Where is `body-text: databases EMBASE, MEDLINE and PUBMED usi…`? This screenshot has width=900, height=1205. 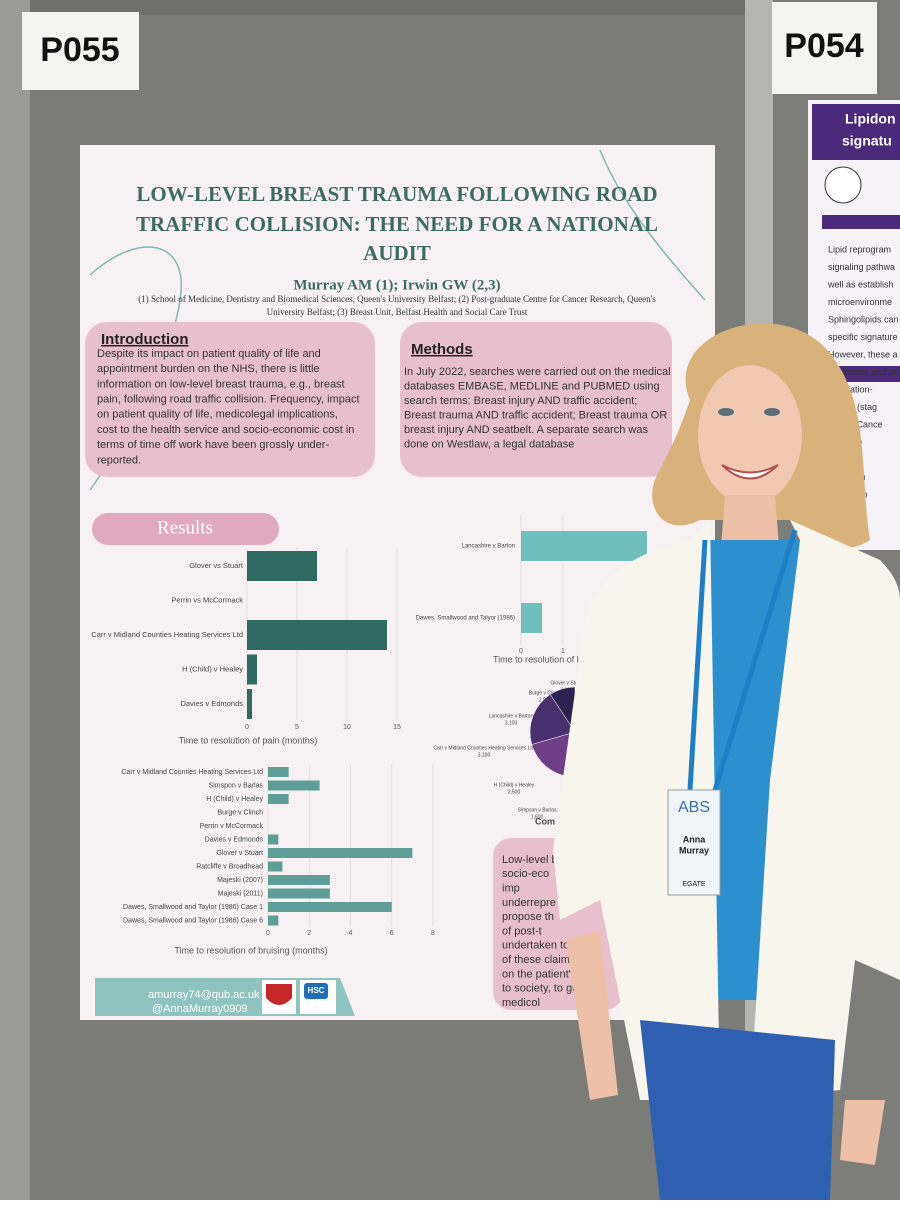
body-text: databases EMBASE, MEDLINE and PUBMED usi… is located at coordinates (532, 386).